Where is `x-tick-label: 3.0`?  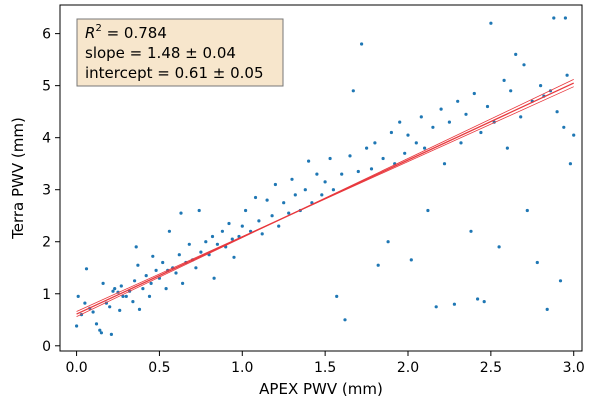 x-tick-label: 3.0 is located at coordinates (574, 368).